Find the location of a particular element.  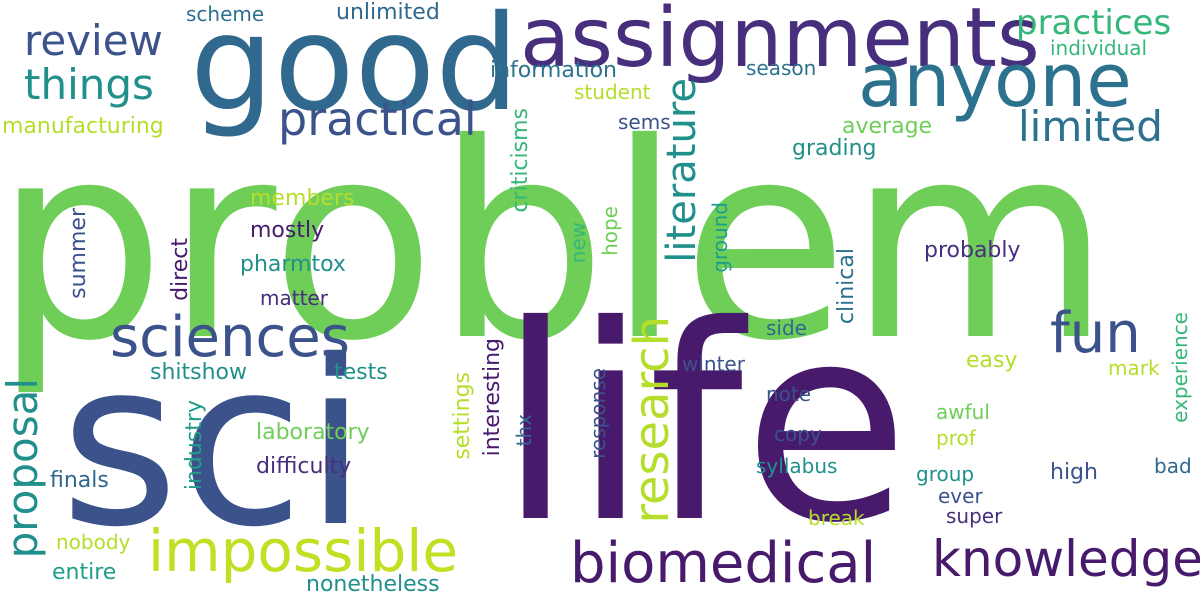

word-laboratory: laboratory is located at coordinates (313, 432).